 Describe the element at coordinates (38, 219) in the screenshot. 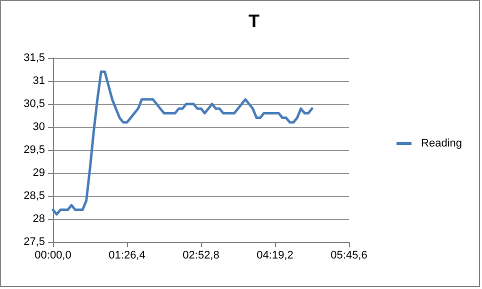

I see `y-tick-label: 28` at that location.